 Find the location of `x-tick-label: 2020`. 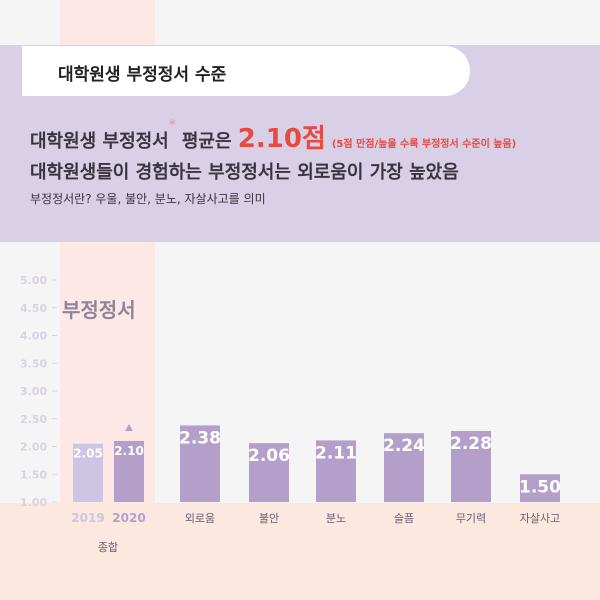

x-tick-label: 2020 is located at coordinates (128, 518).